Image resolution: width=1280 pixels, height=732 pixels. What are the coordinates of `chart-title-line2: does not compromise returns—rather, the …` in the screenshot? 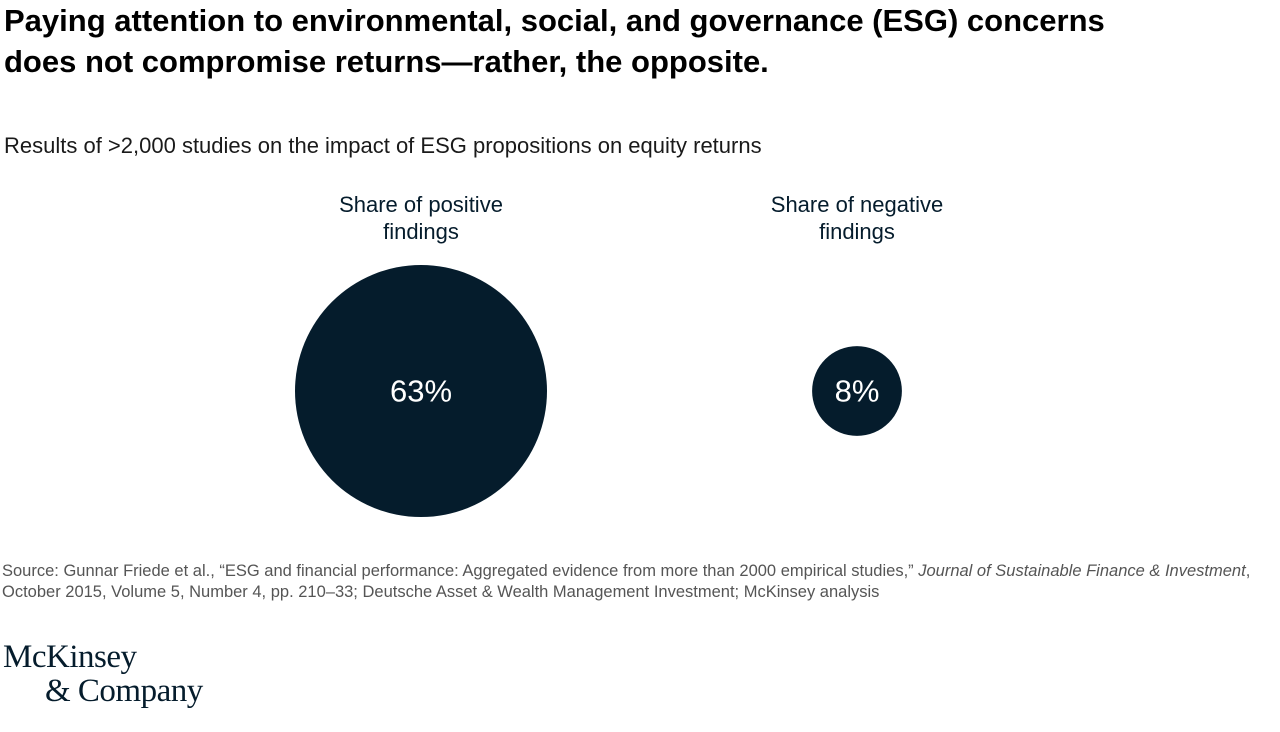 It's located at (386, 61).